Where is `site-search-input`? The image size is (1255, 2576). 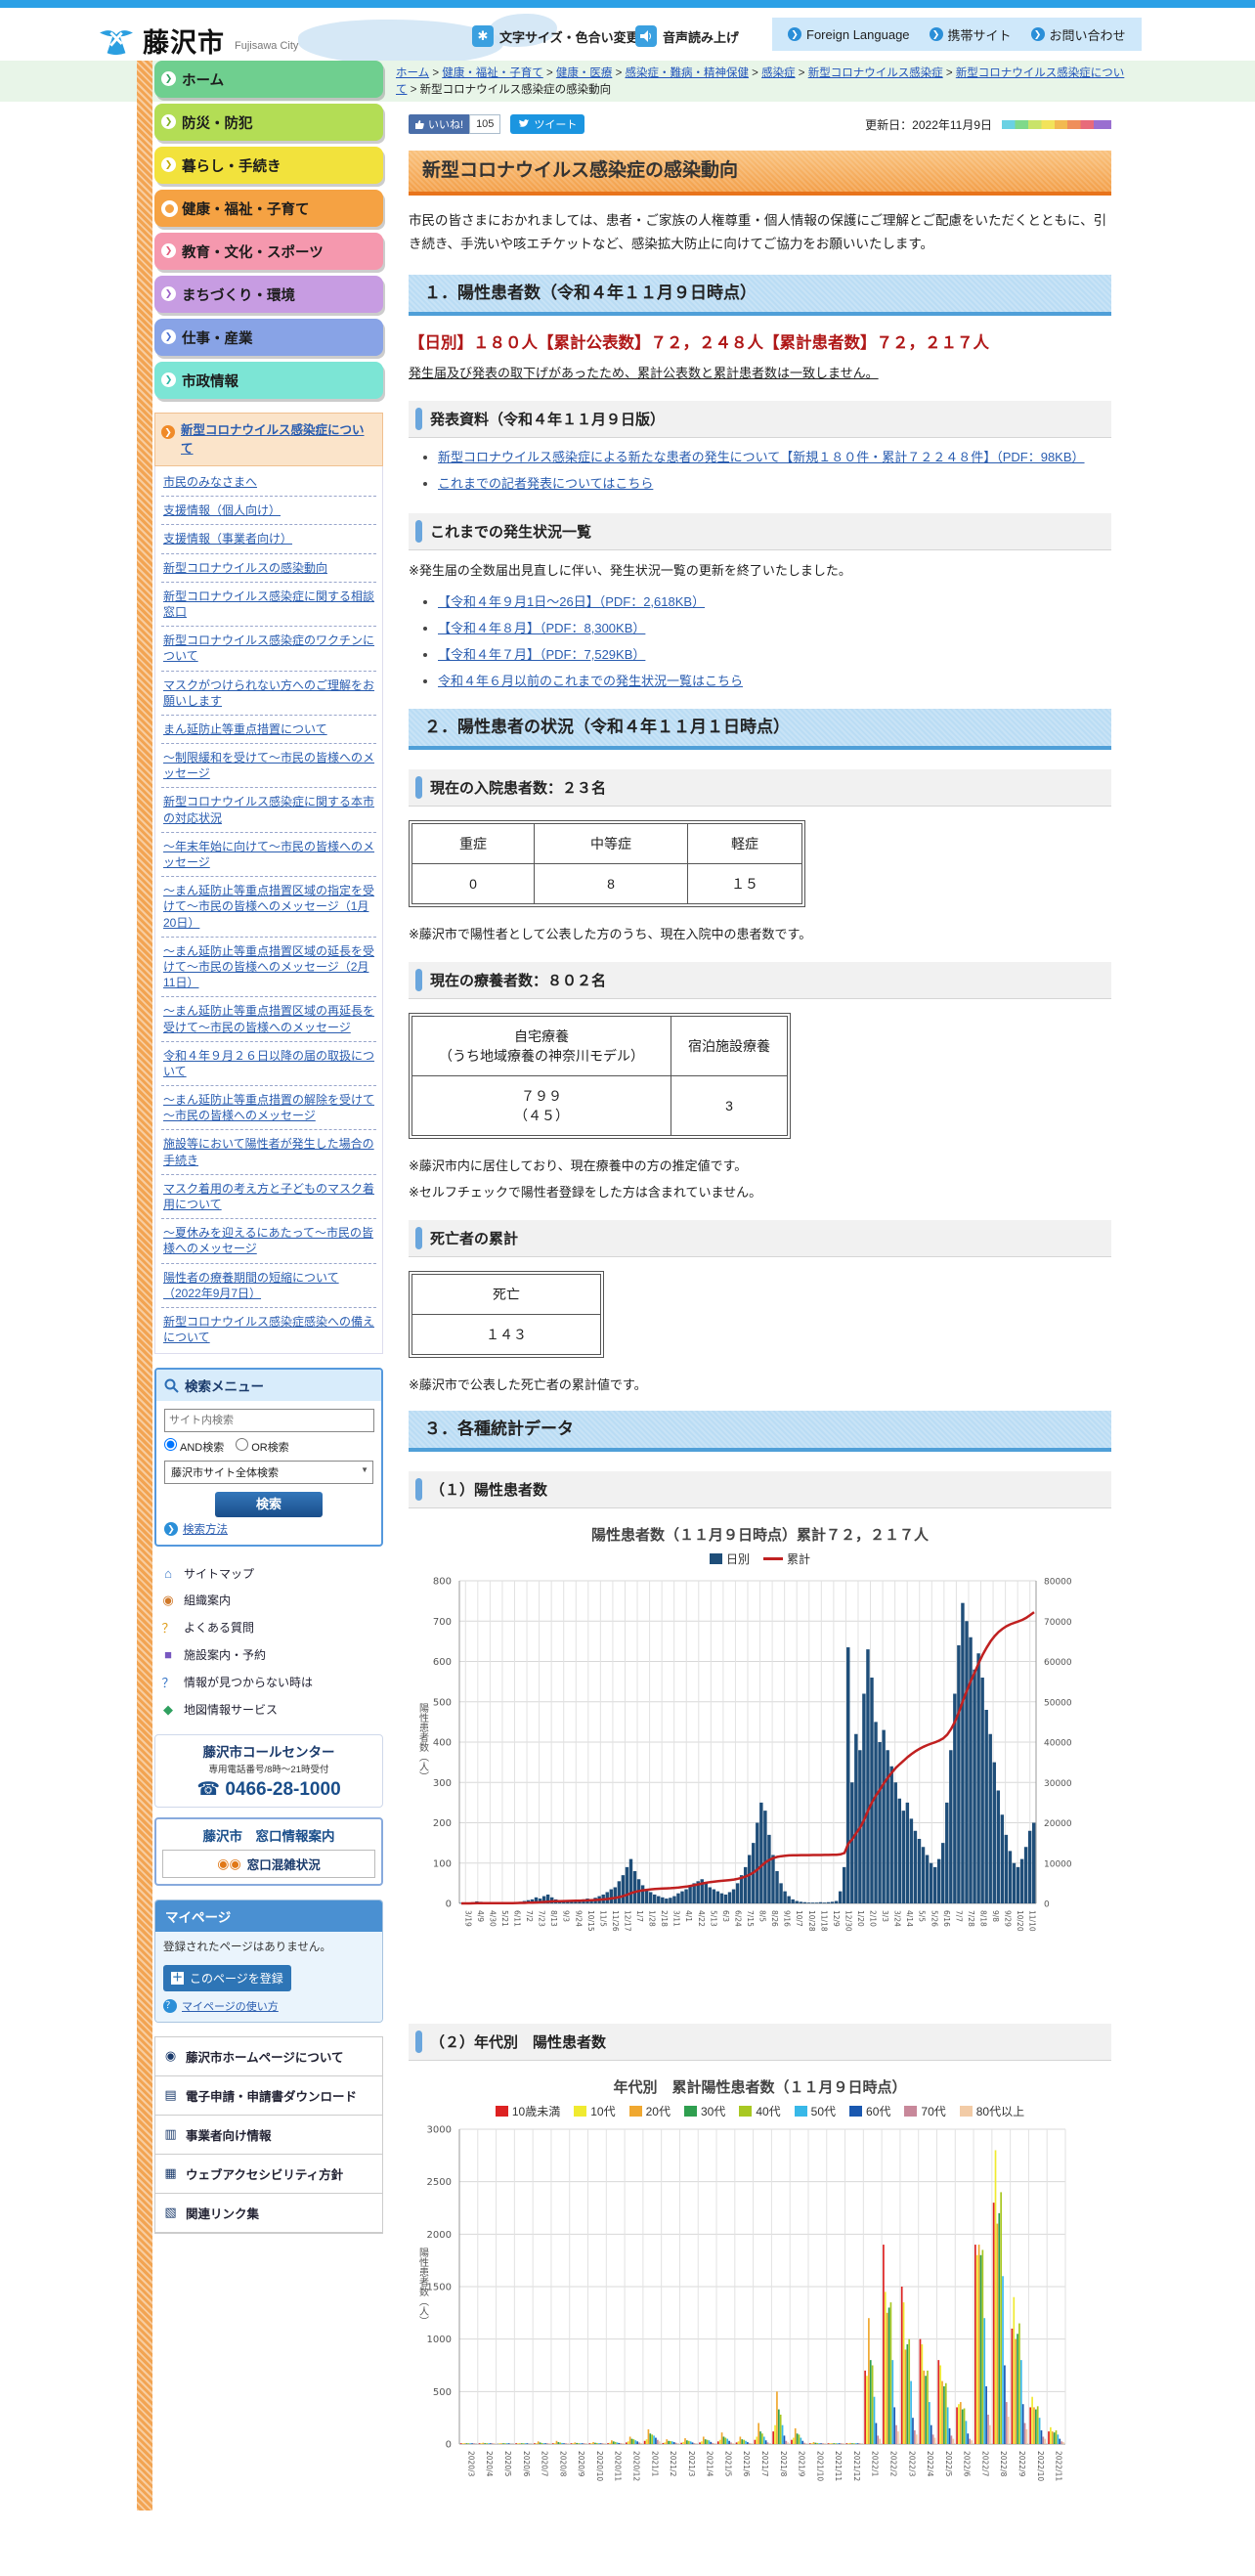
site-search-input is located at coordinates (269, 1421).